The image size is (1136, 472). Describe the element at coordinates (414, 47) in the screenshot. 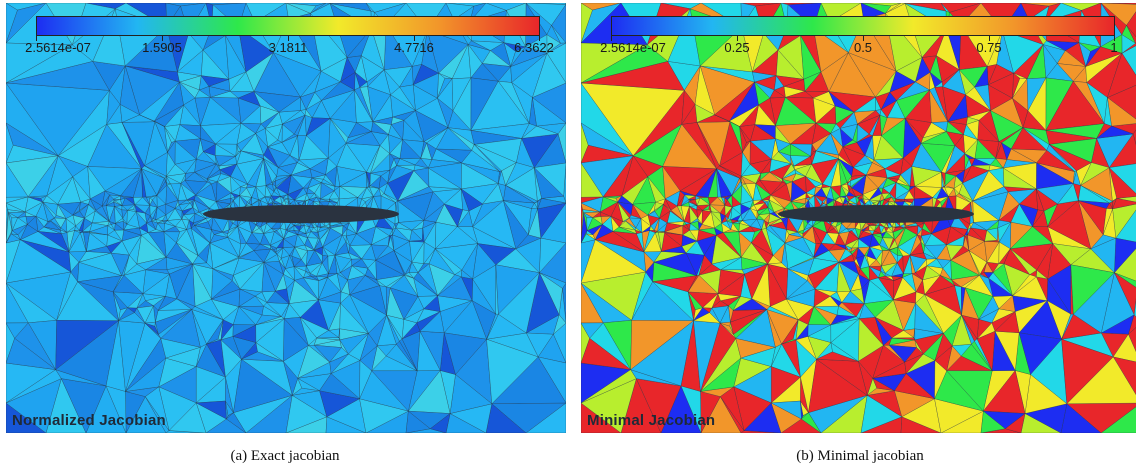

I see `colorbar-tick-label: 4.7716` at that location.